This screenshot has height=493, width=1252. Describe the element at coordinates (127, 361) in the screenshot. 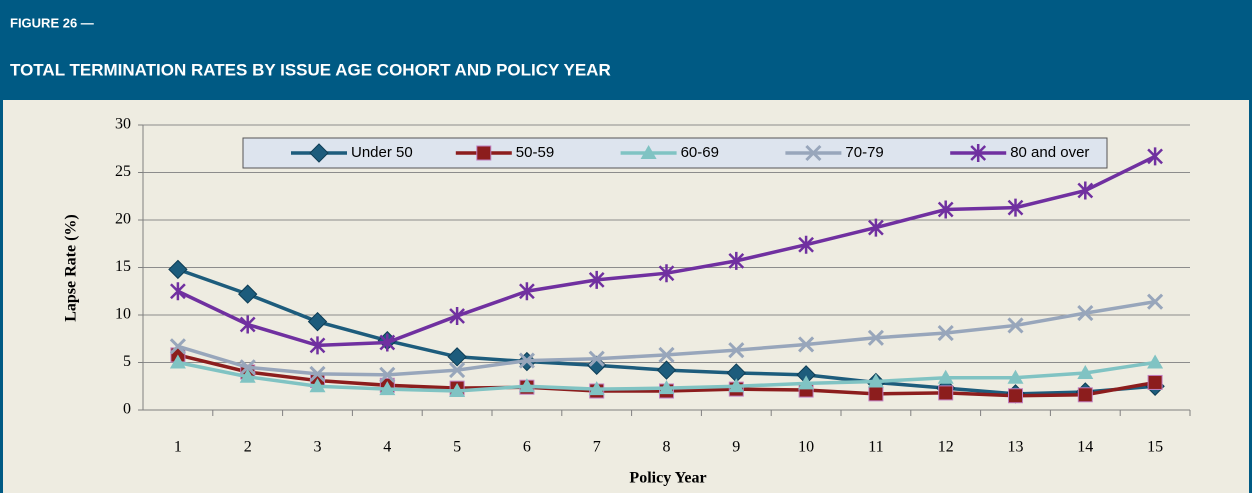

I see `y-tick-label: 5` at that location.